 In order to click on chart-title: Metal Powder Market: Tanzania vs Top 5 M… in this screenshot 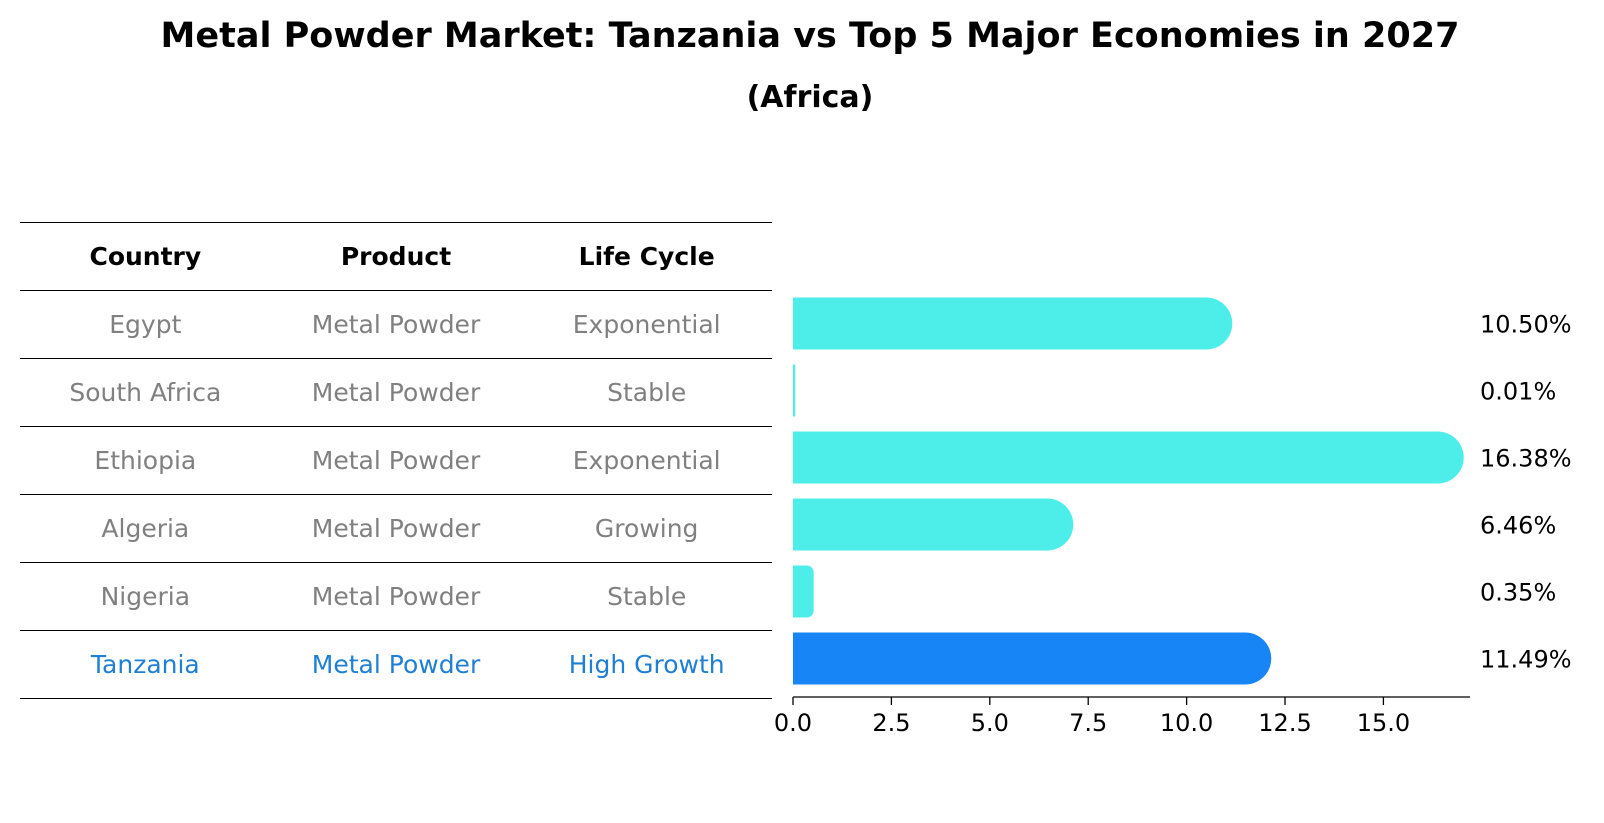, I will do `click(810, 36)`.